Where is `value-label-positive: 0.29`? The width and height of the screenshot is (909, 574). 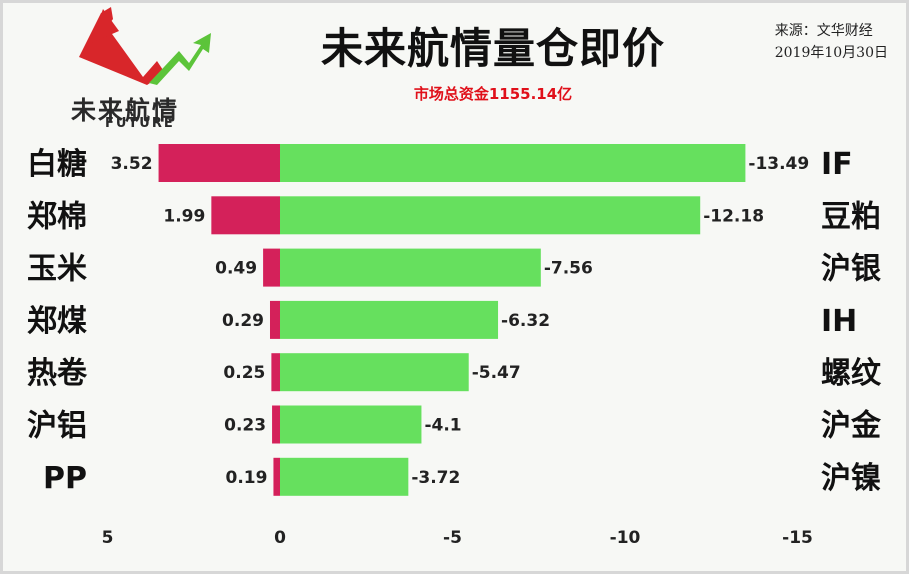
value-label-positive: 0.29 is located at coordinates (243, 321).